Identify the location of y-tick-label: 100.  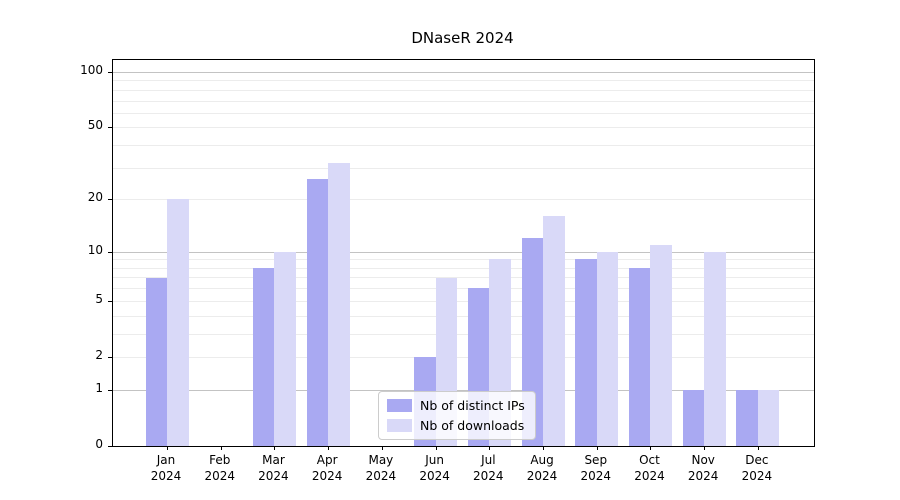
(91, 70).